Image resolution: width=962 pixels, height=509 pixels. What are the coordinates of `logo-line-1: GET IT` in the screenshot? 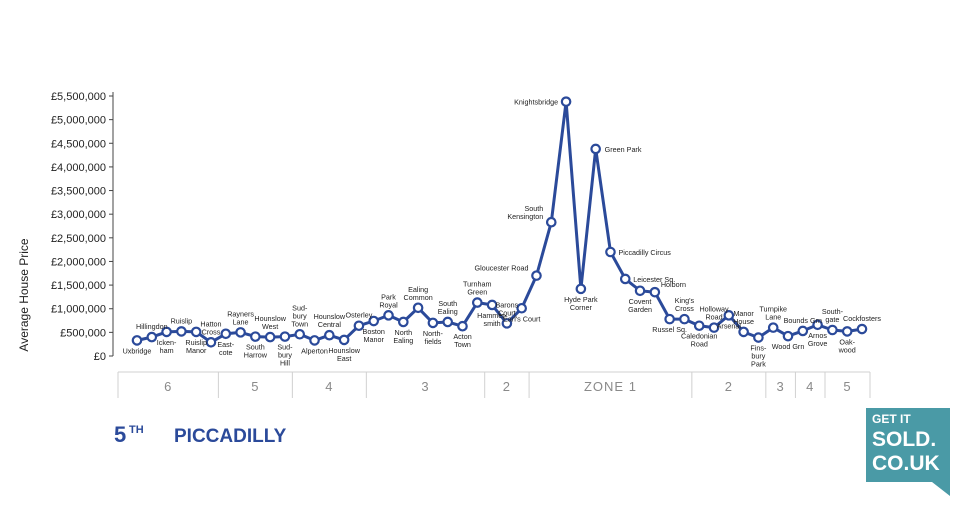 It's located at (891, 419).